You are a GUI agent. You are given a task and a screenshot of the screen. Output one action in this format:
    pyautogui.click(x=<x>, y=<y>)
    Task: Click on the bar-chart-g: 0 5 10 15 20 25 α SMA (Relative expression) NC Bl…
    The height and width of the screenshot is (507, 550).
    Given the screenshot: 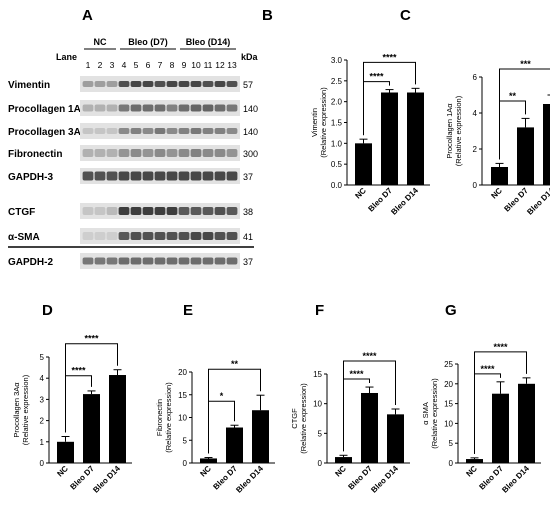 What is the action you would take?
    pyautogui.click(x=481, y=418)
    